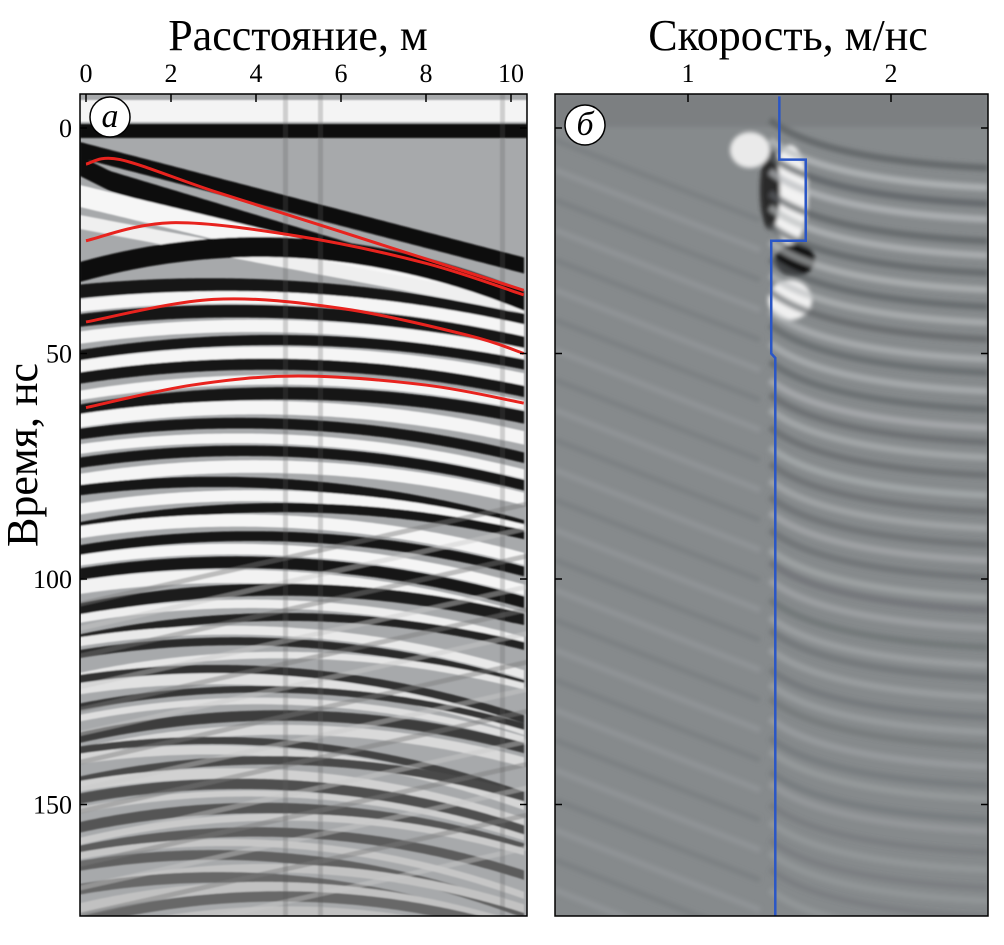  What do you see at coordinates (426, 73) in the screenshot?
I see `panel-a-x-tick-label: 8` at bounding box center [426, 73].